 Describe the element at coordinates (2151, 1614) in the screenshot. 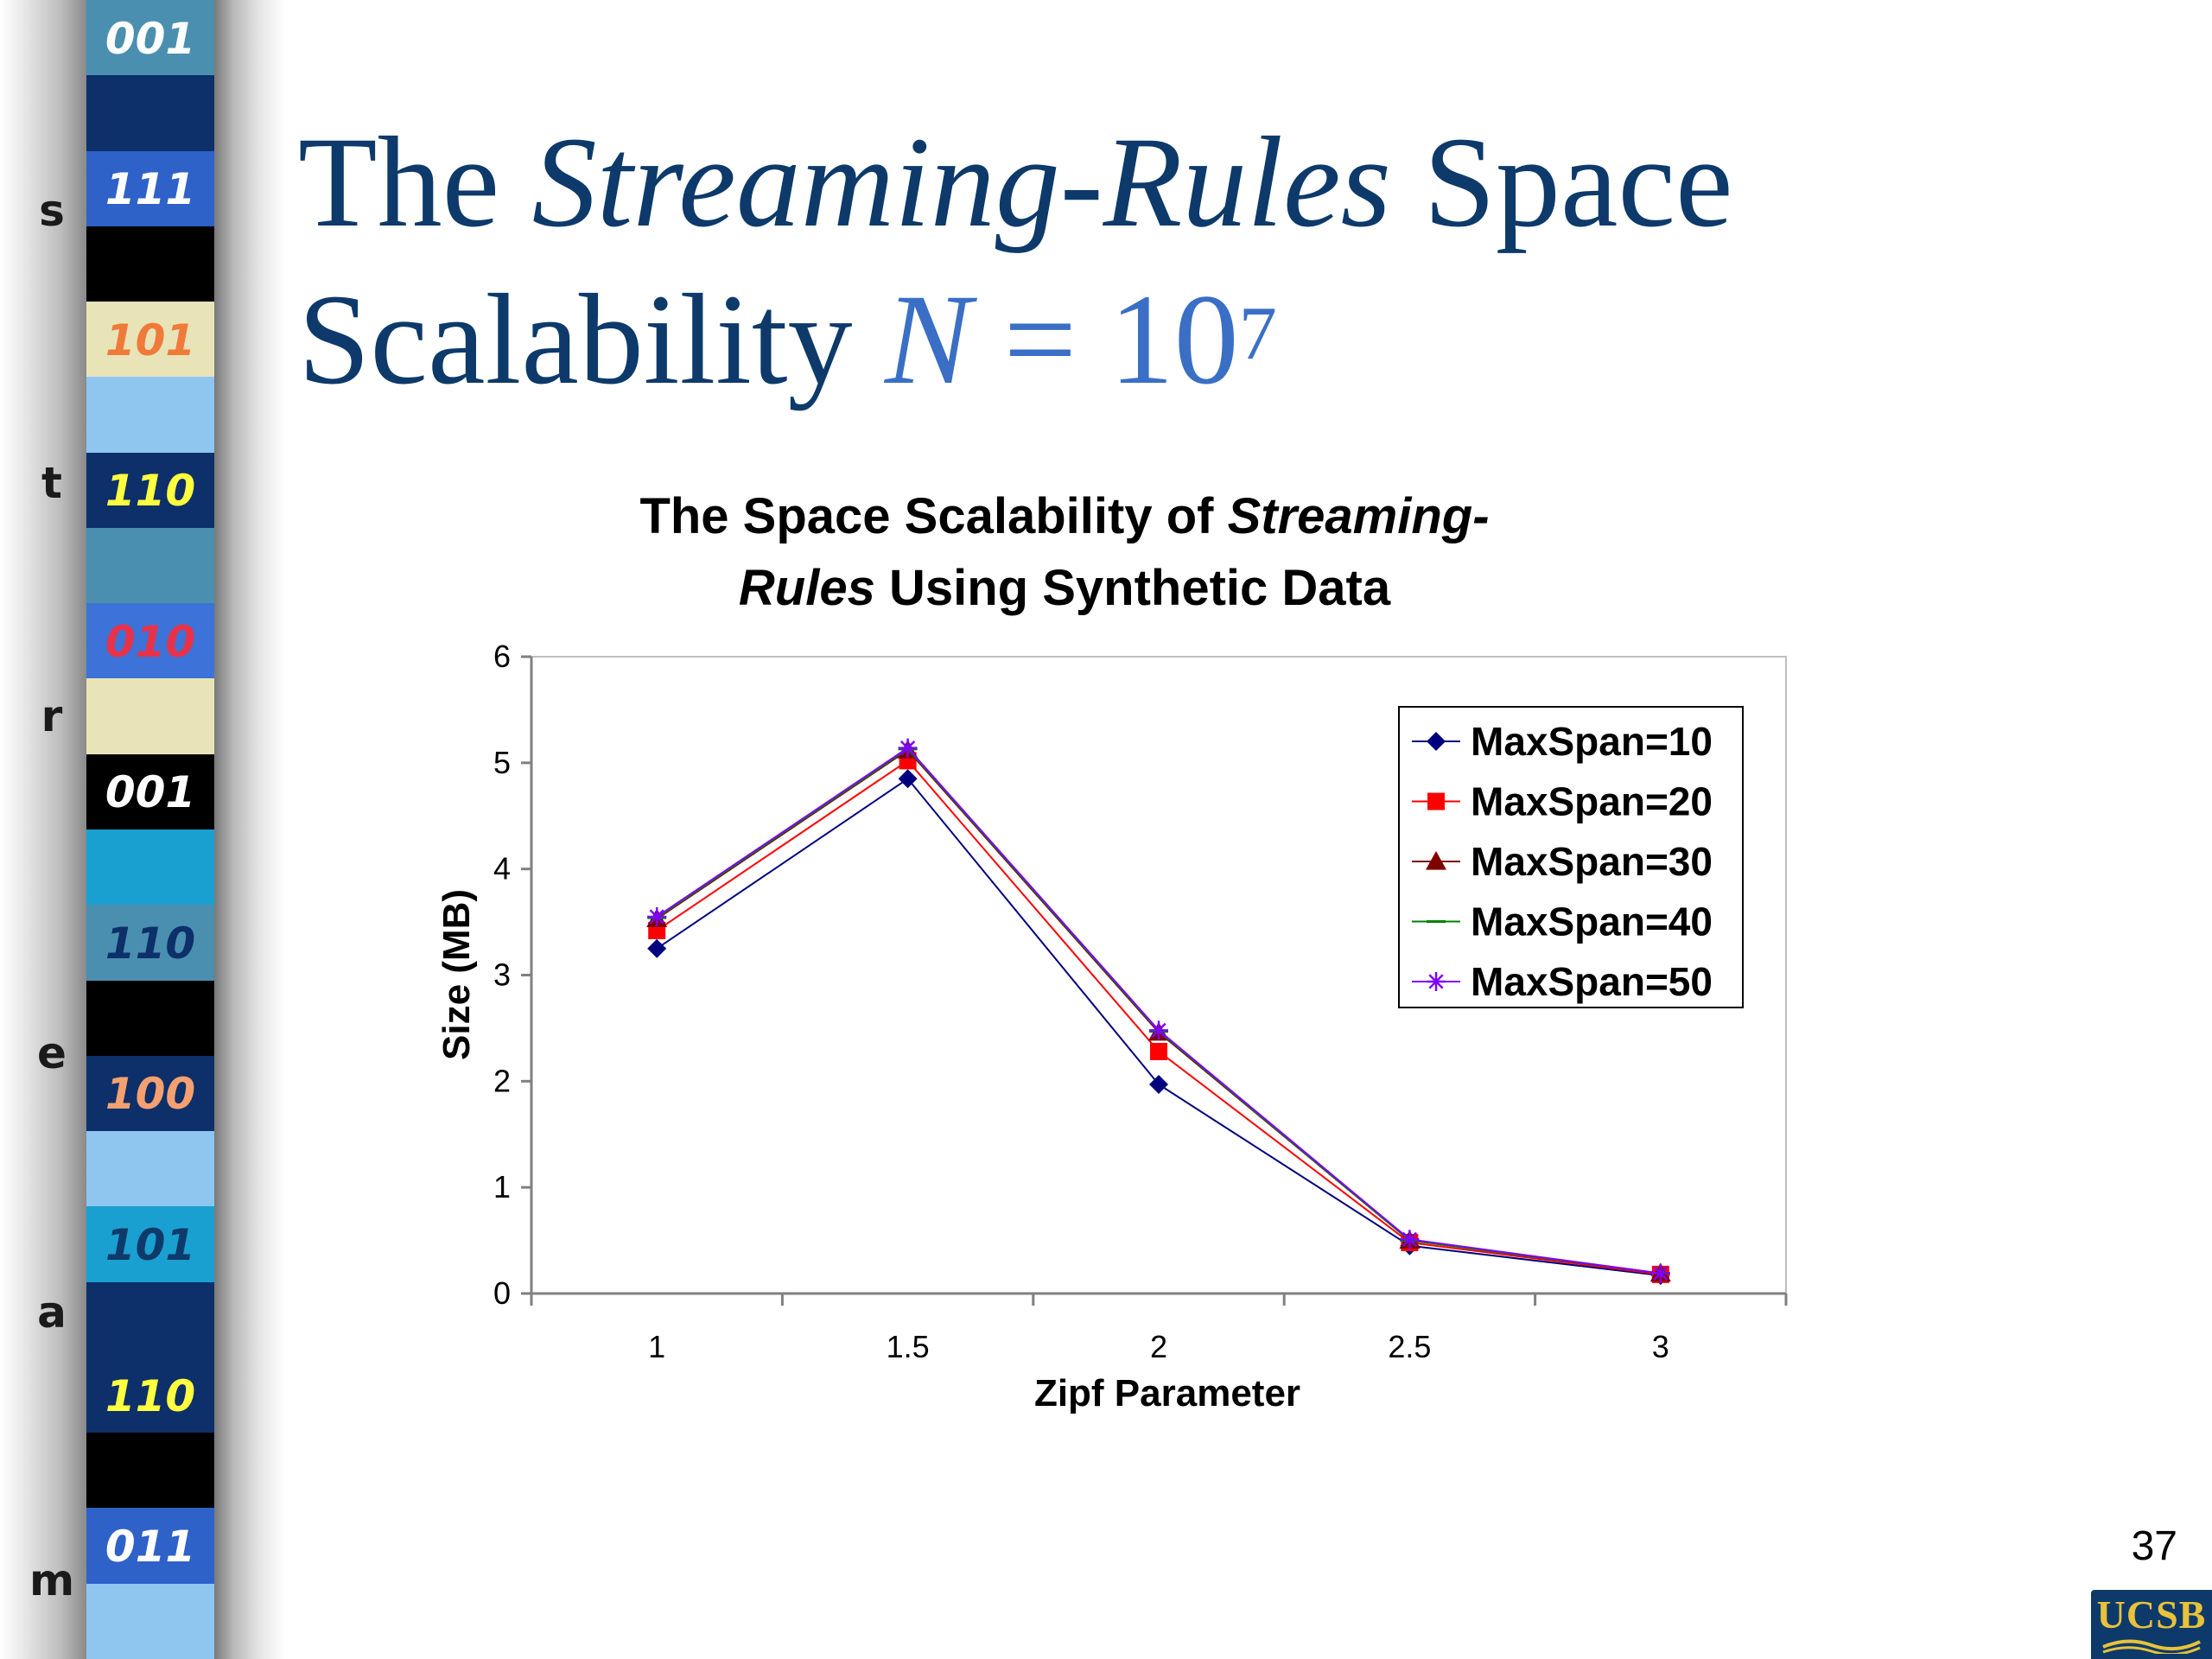

I see `logo-text: UCSB` at that location.